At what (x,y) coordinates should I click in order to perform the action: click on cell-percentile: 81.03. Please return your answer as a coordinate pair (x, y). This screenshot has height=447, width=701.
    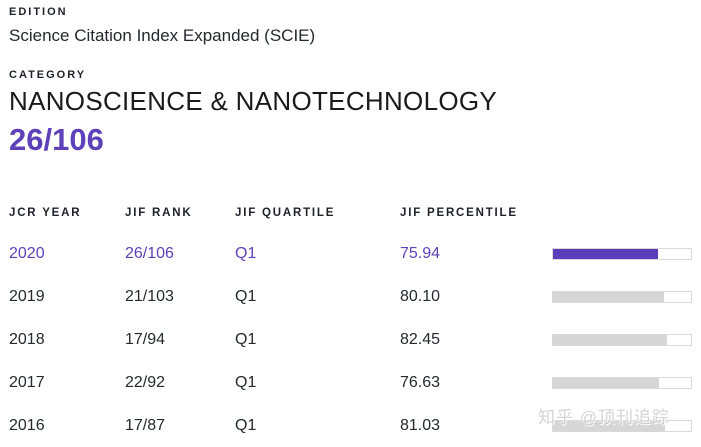
    Looking at the image, I should click on (420, 425).